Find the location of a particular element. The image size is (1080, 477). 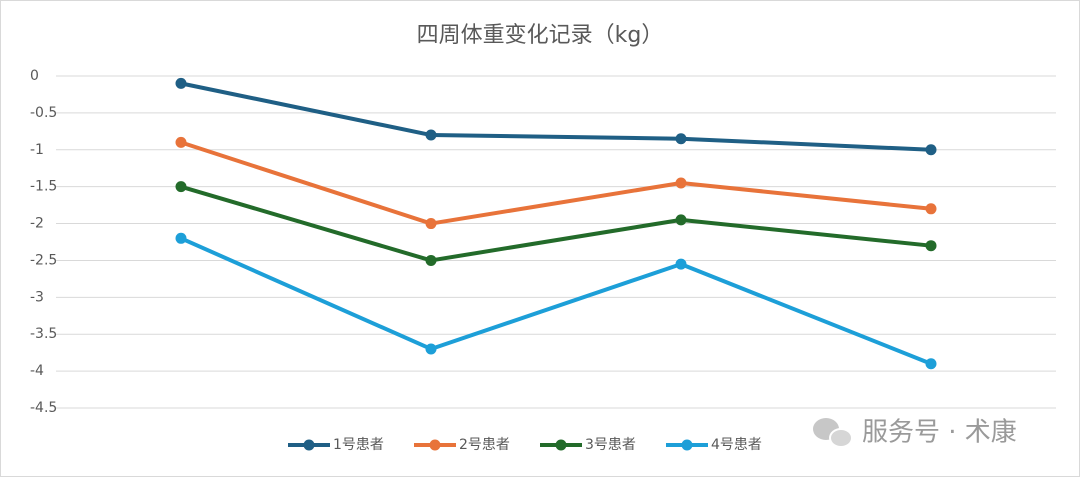

watermark-icon is located at coordinates (833, 433).